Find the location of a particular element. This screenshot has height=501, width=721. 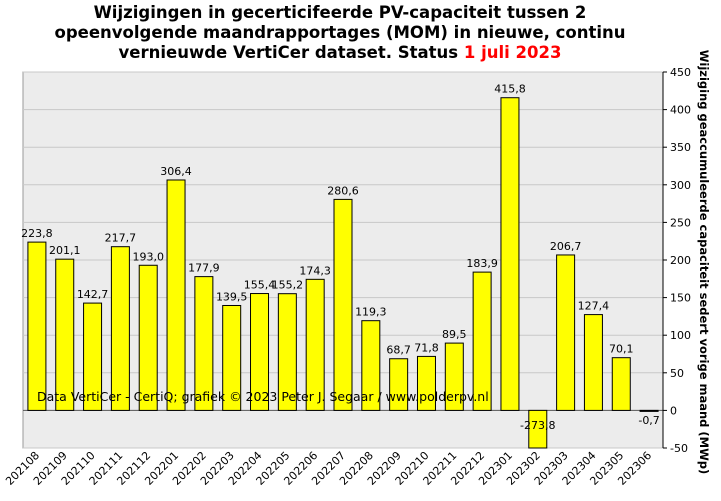

data-label: 217,7 is located at coordinates (121, 238).